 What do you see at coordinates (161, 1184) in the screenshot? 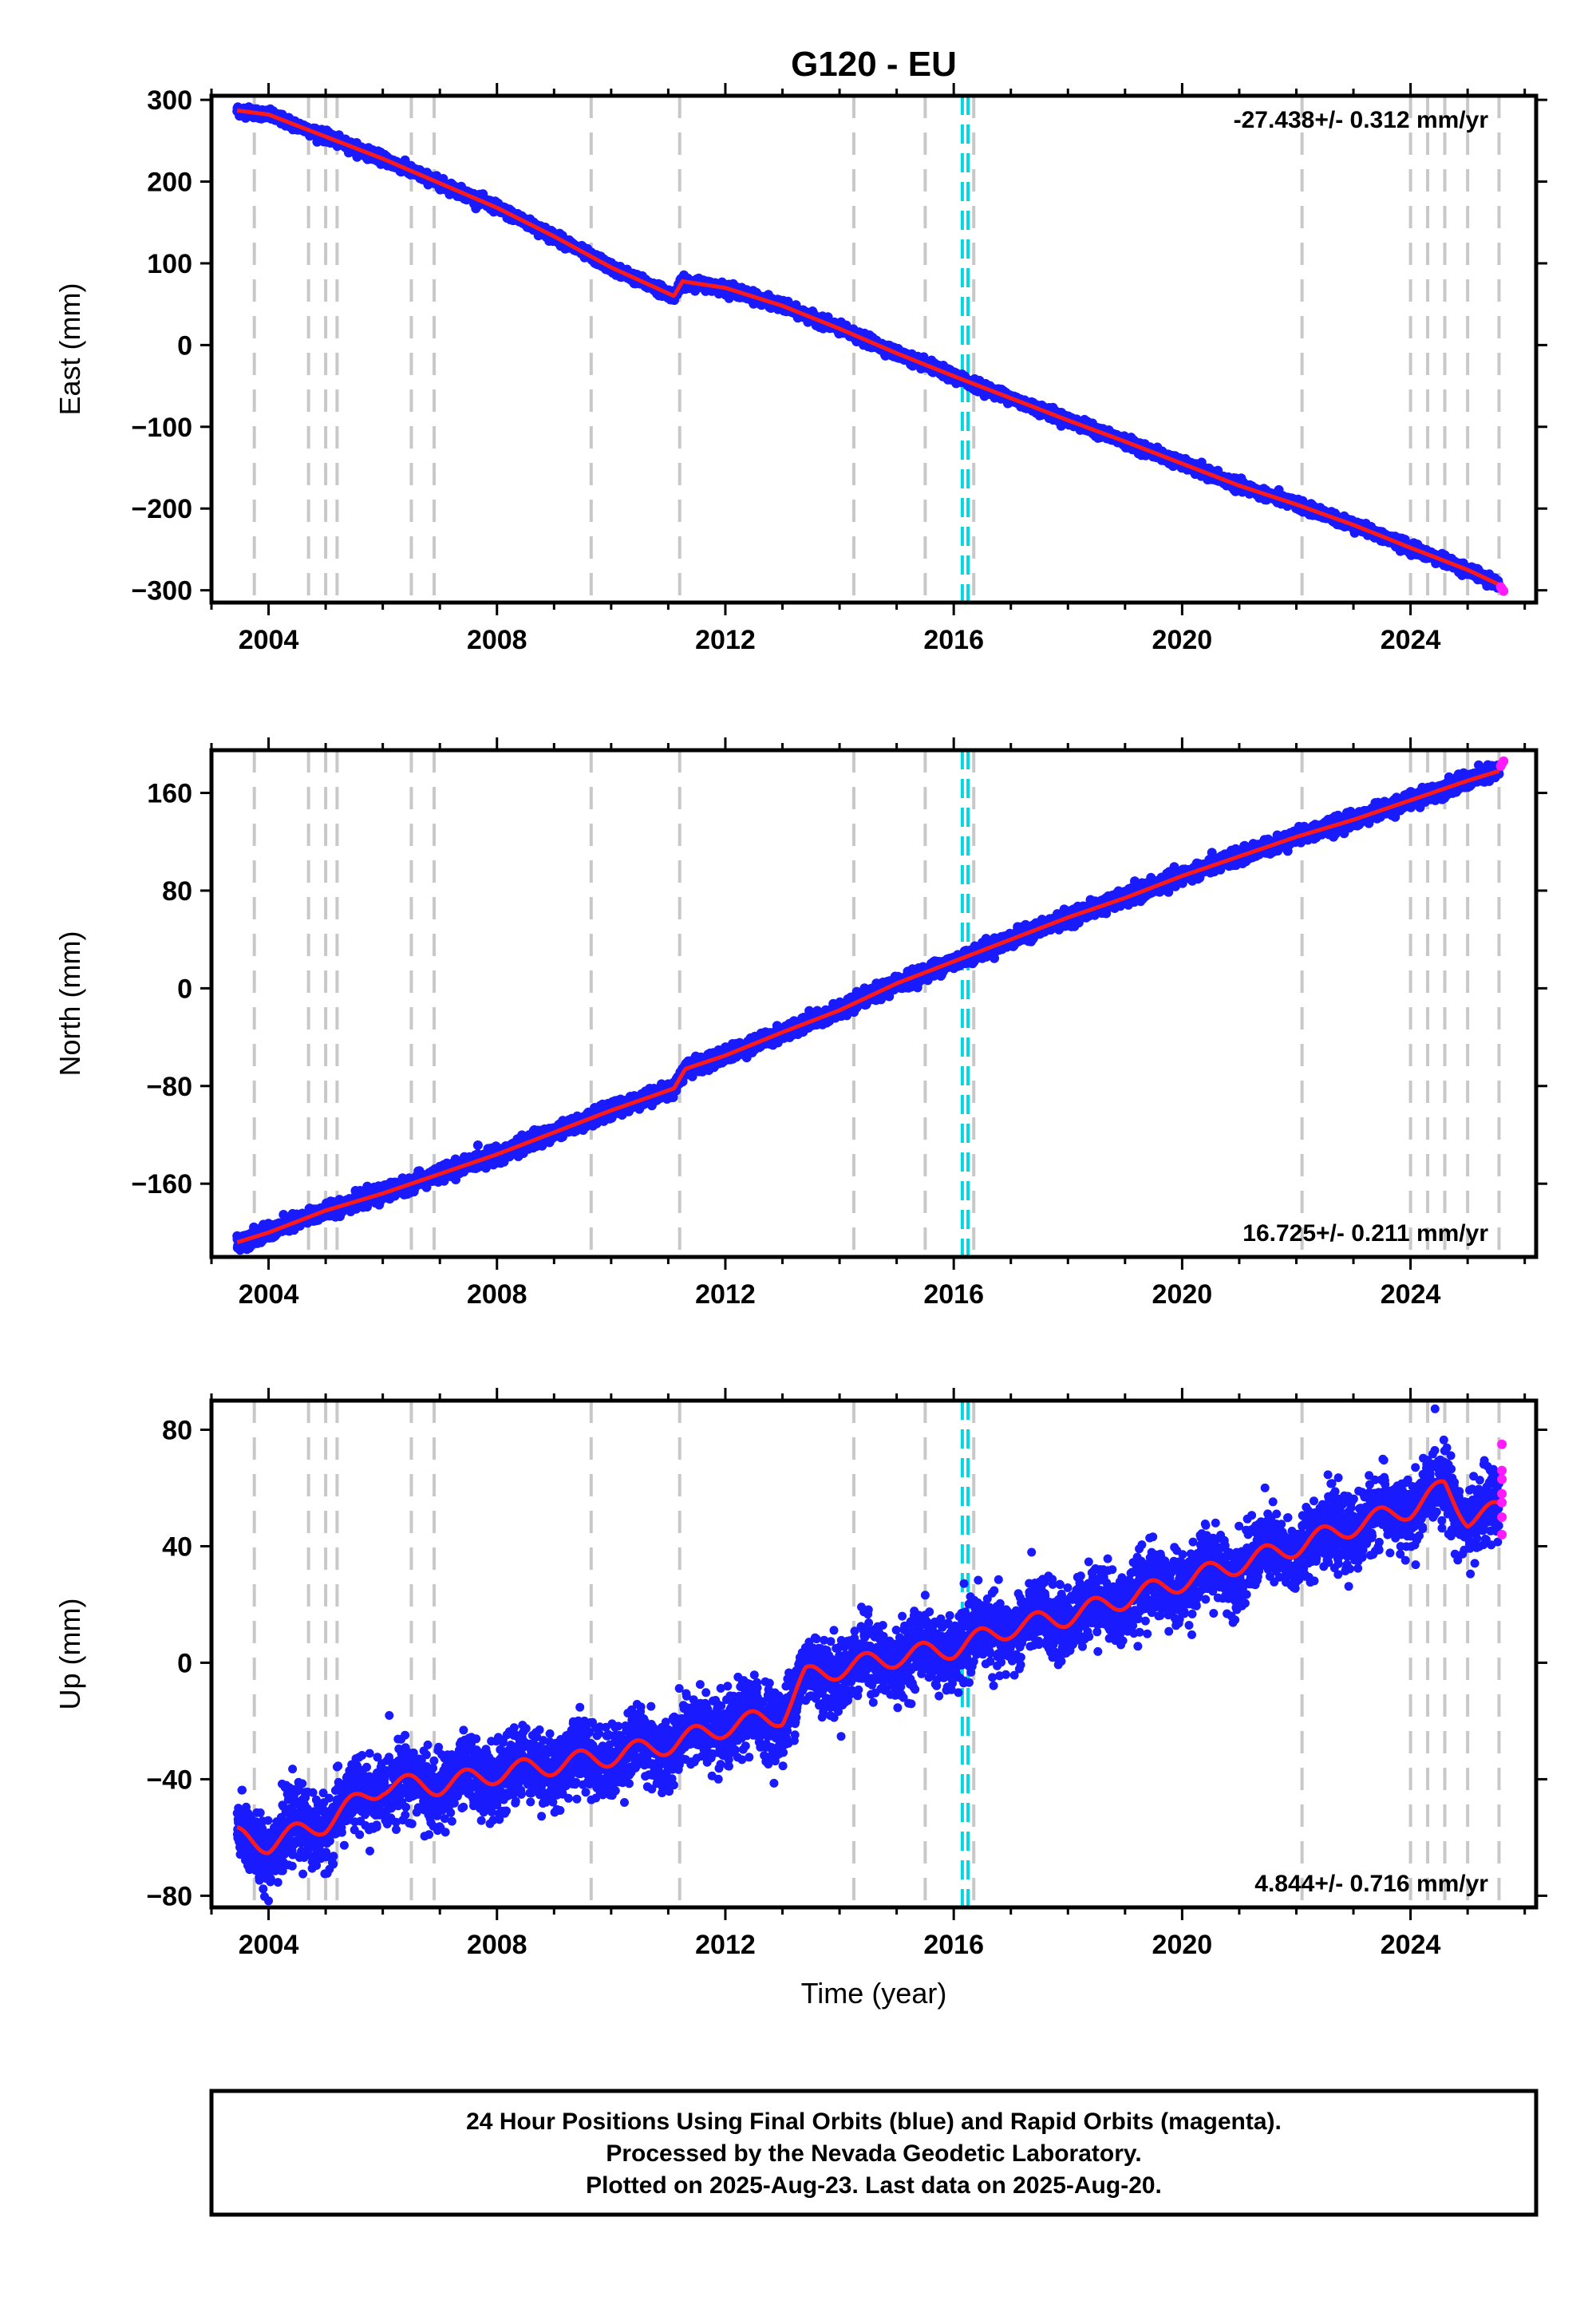
I see `y-tick-label: −160` at bounding box center [161, 1184].